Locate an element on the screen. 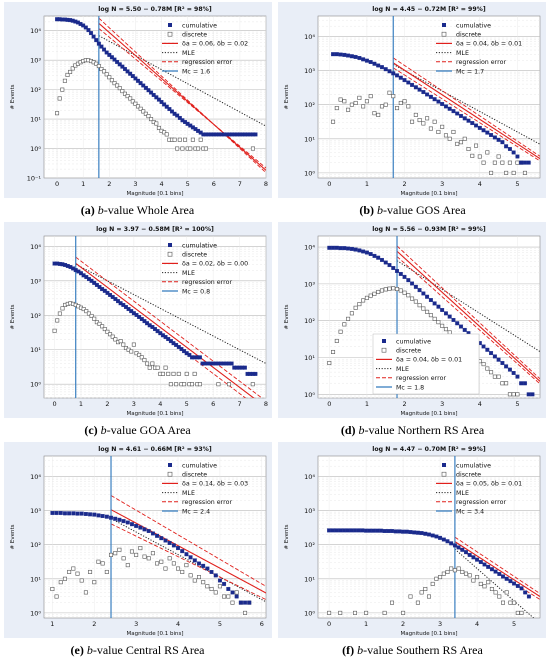 This screenshot has width=550, height=662. y-tick-label: 10³ is located at coordinates (309, 511).